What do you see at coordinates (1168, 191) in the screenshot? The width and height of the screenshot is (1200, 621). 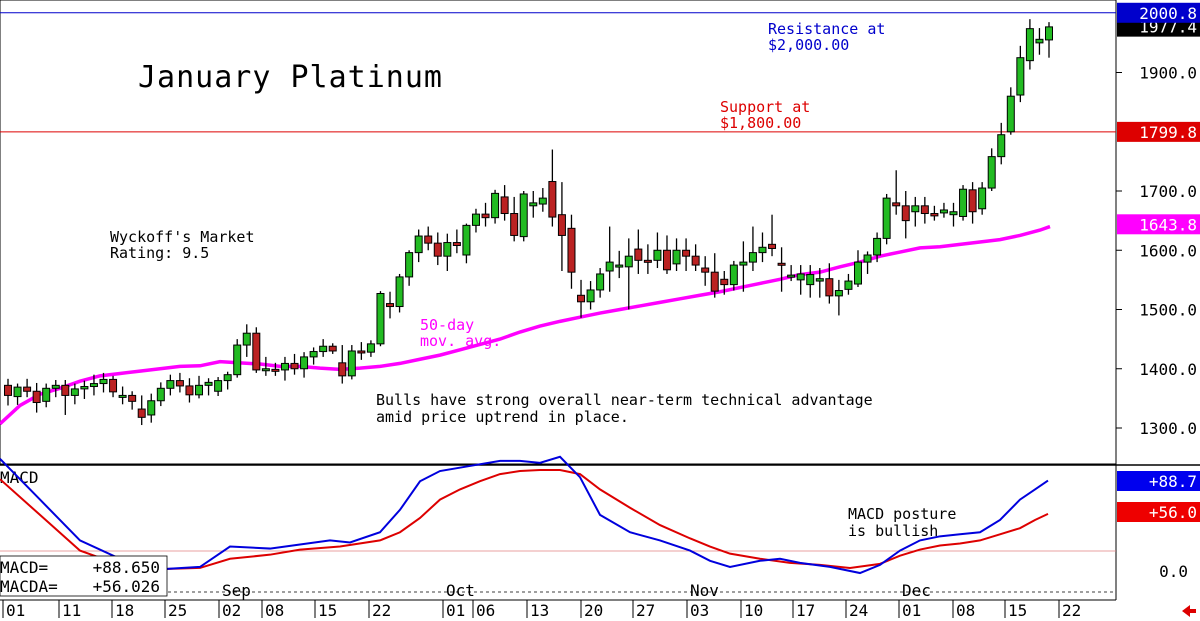 I see `price-tick-label: 1700.0` at bounding box center [1168, 191].